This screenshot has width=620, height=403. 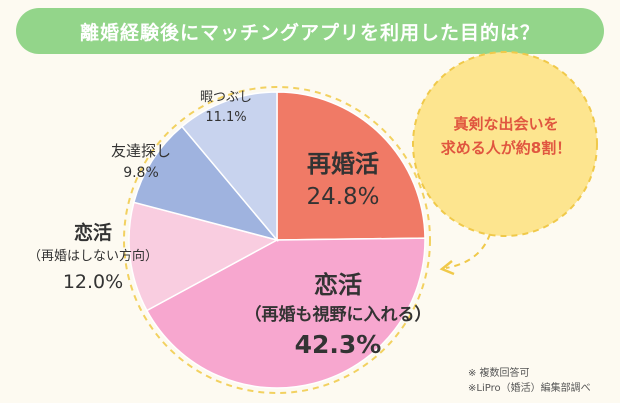 What do you see at coordinates (343, 164) in the screenshot?
I see `slice-name: 再婚活` at bounding box center [343, 164].